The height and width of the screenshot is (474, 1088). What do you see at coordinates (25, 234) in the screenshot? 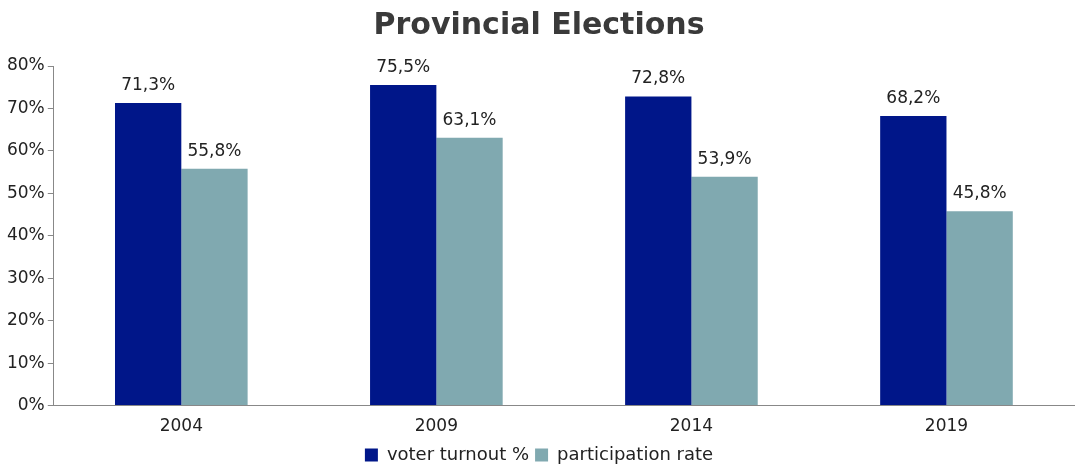
I see `y-tick-label: 40%` at bounding box center [25, 234].